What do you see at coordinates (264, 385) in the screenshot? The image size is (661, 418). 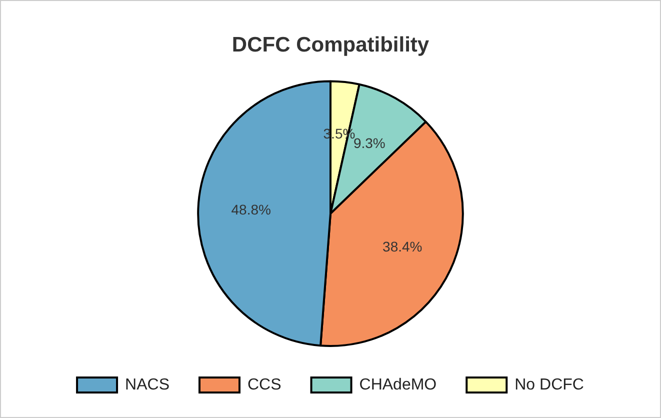 I see `legend-label: CCS` at bounding box center [264, 385].